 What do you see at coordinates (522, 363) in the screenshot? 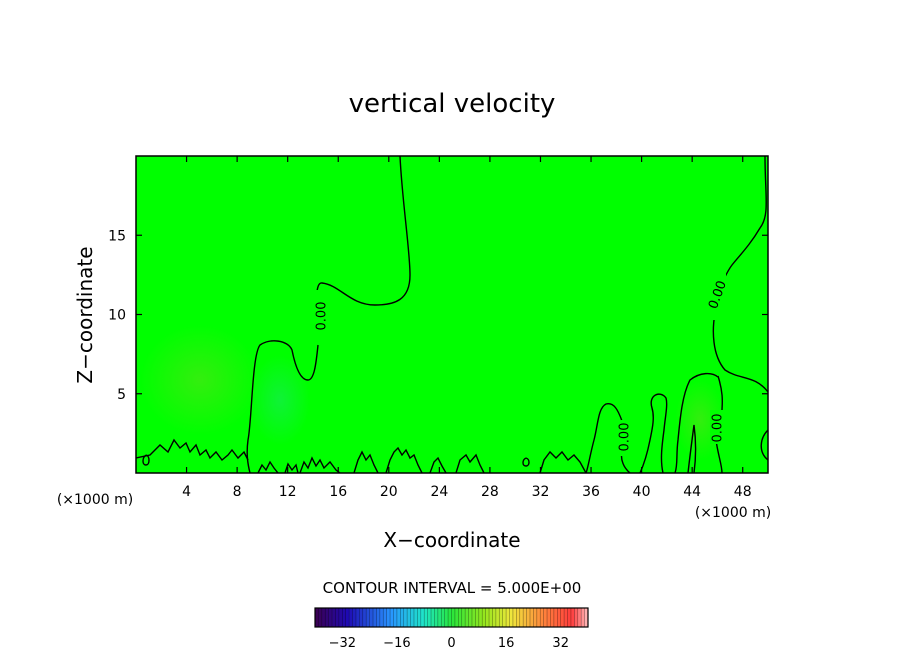
I see `contour-labels: 0.00 0.00 0.00 0.00` at bounding box center [522, 363].